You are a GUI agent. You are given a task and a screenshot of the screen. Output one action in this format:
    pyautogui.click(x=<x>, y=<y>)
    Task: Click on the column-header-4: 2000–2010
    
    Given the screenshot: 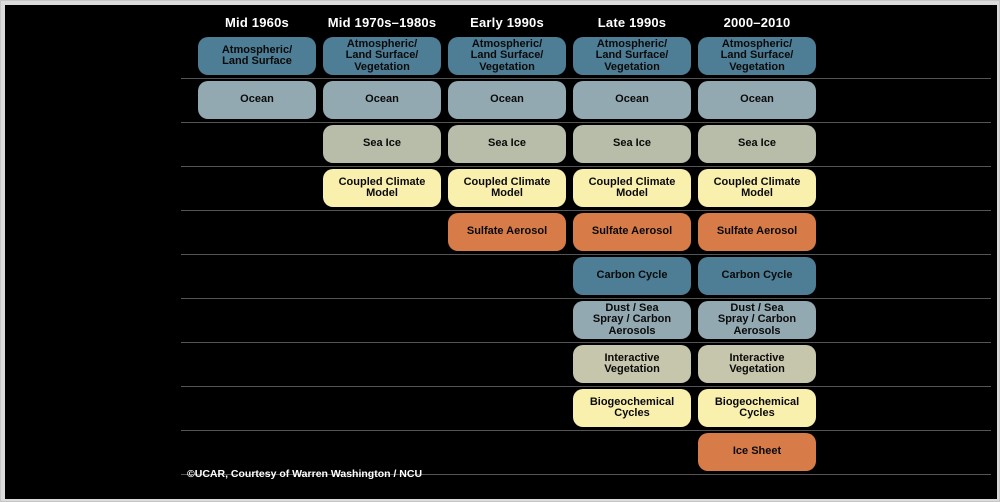 What is the action you would take?
    pyautogui.click(x=757, y=22)
    